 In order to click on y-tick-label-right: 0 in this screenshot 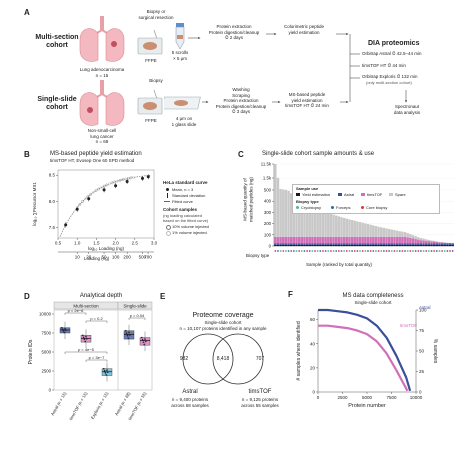, I will do `click(420, 392)`.